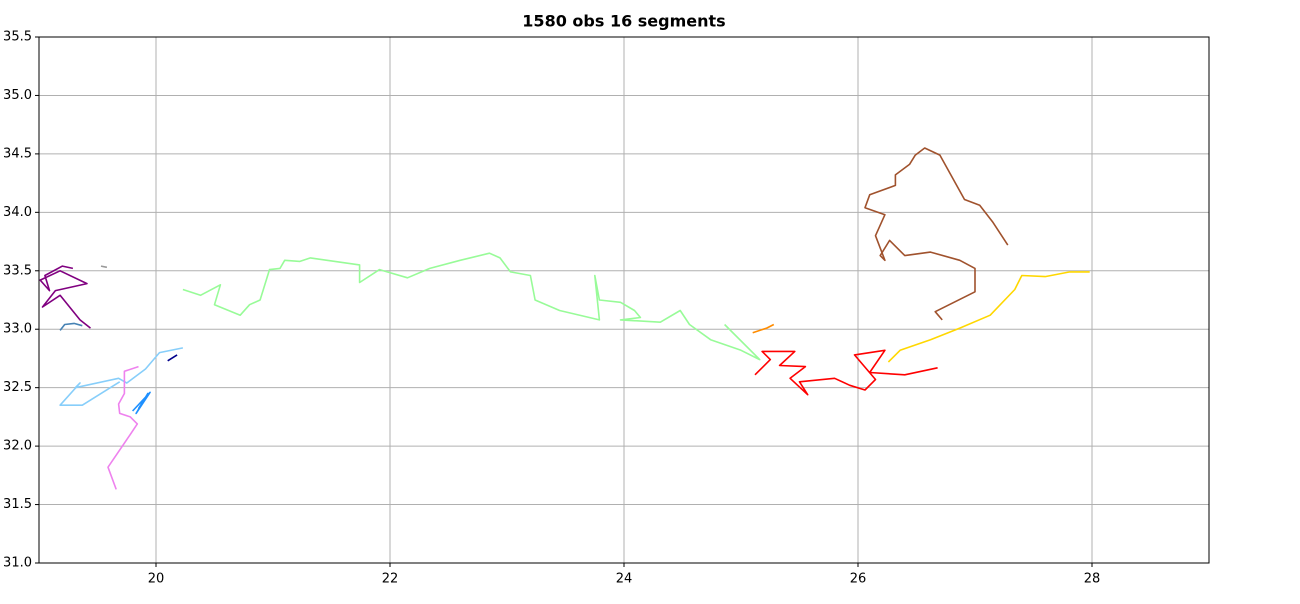  What do you see at coordinates (17, 153) in the screenshot?
I see `y-tick-label: 34.5` at bounding box center [17, 153].